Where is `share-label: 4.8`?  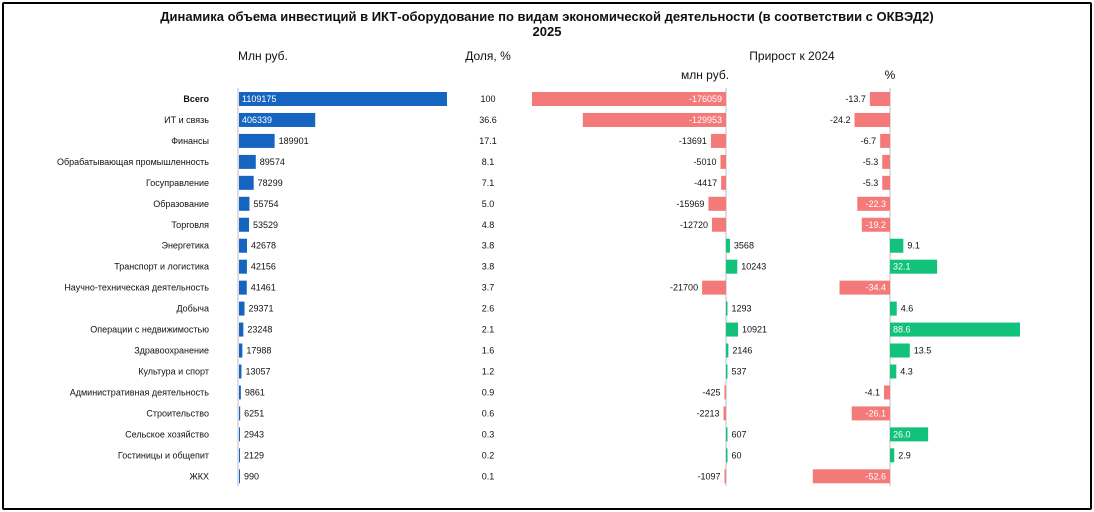
share-label: 4.8 is located at coordinates (488, 225).